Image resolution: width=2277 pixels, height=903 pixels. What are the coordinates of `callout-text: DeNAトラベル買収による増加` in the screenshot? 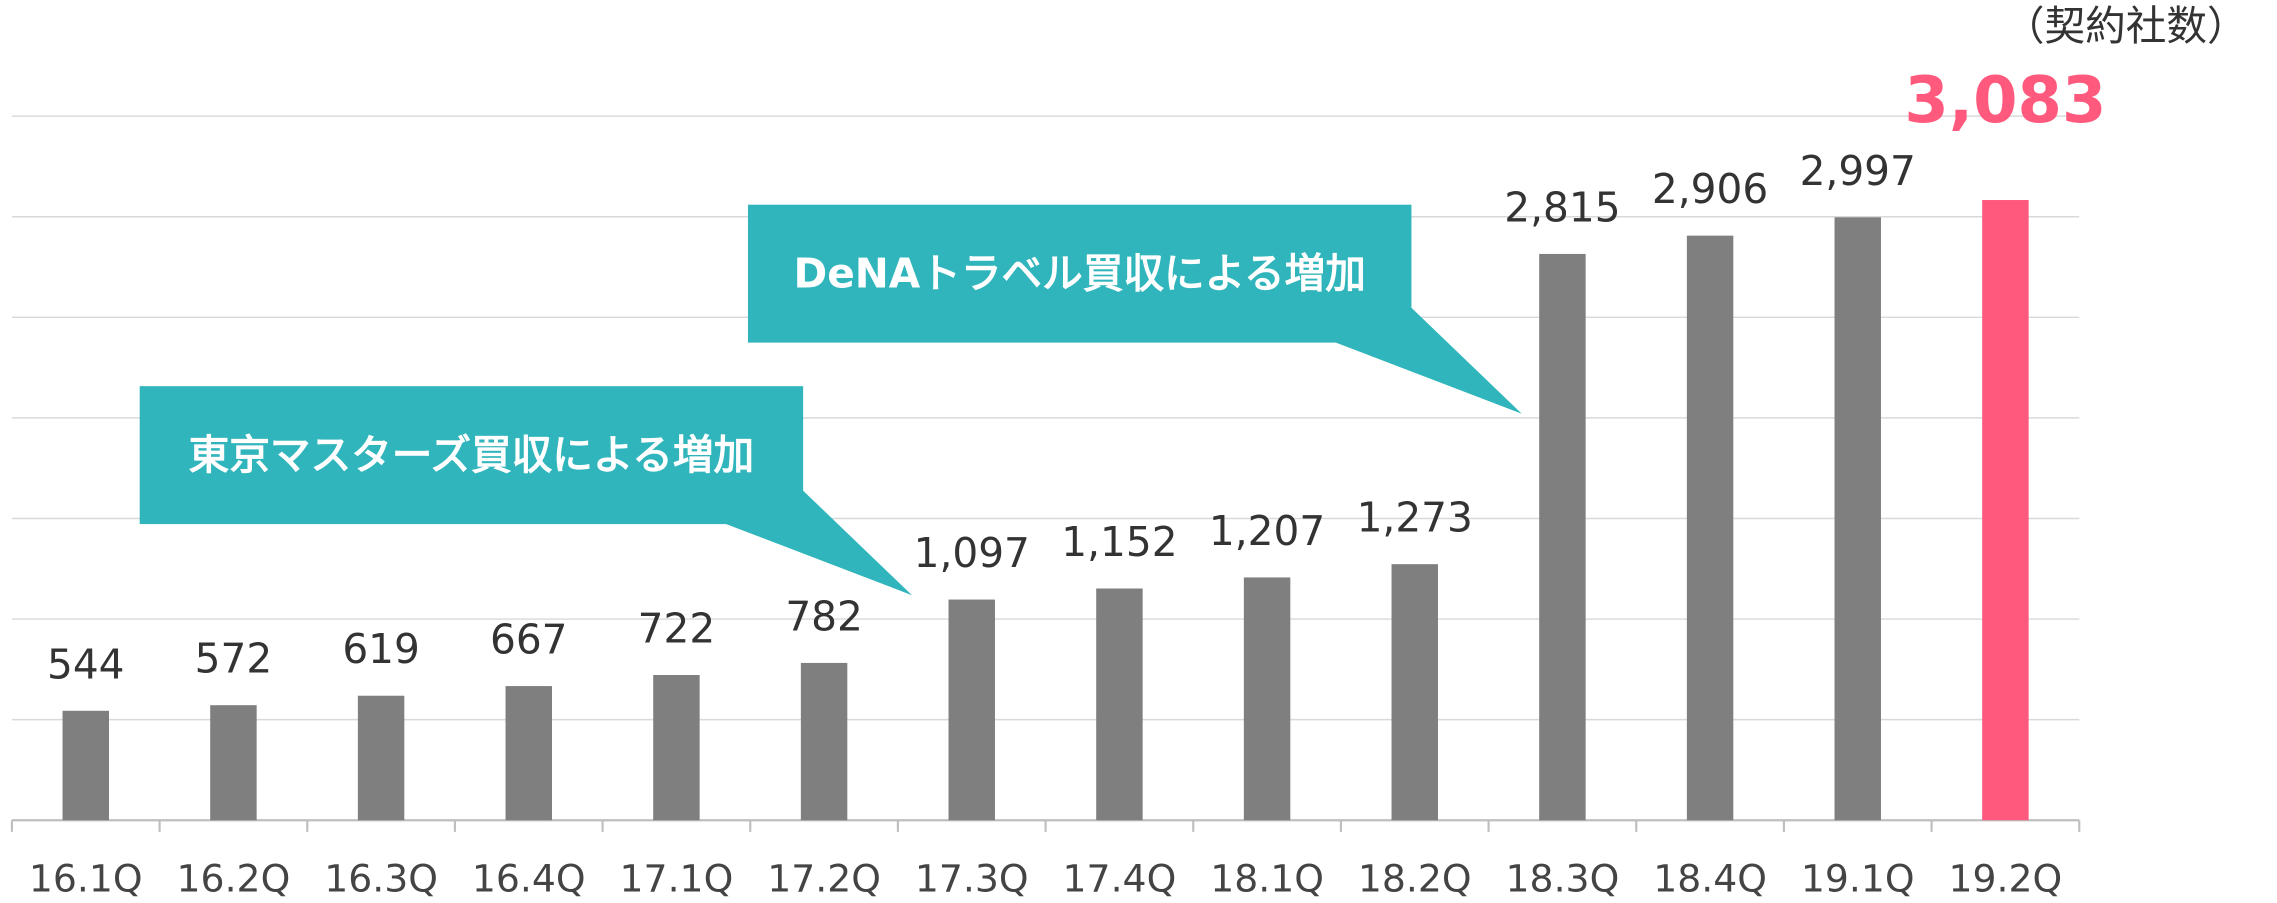 It's located at (1080, 274).